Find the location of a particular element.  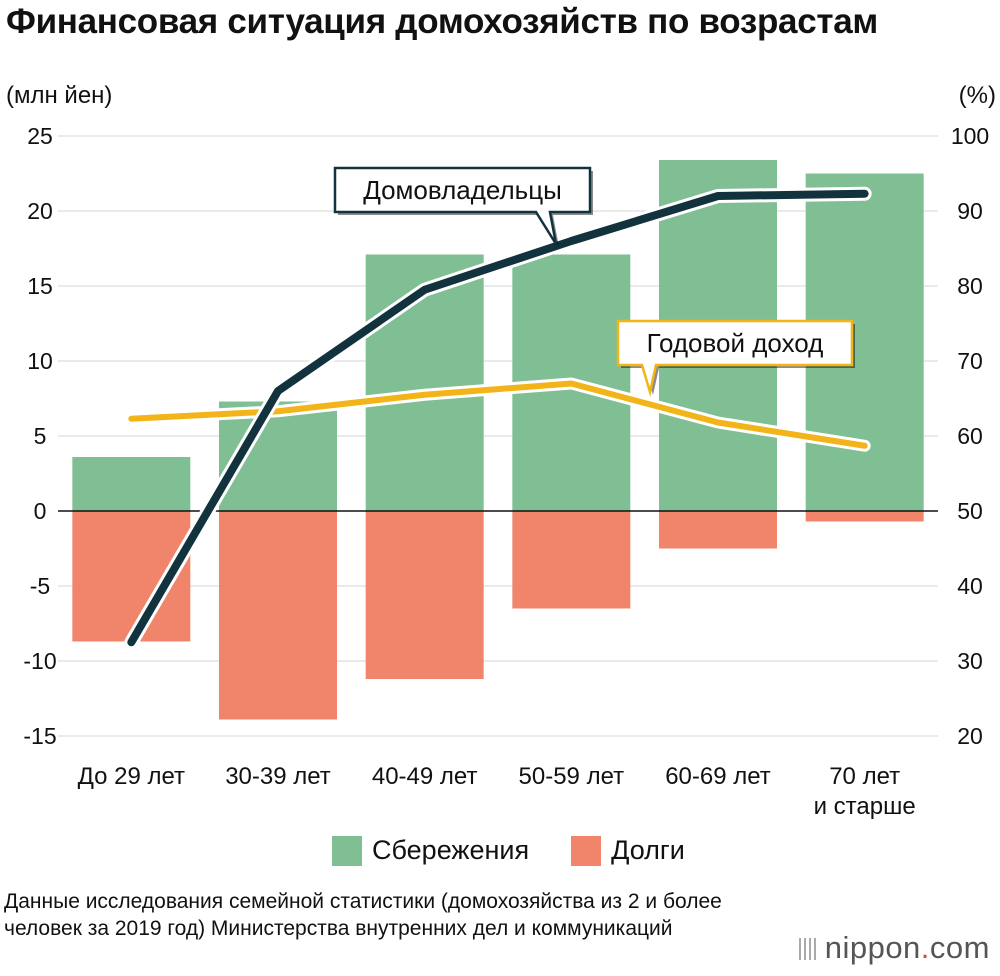

right-axis-ticks: 100 90 80 70 60 50 40 30 20 is located at coordinates (970, 436).